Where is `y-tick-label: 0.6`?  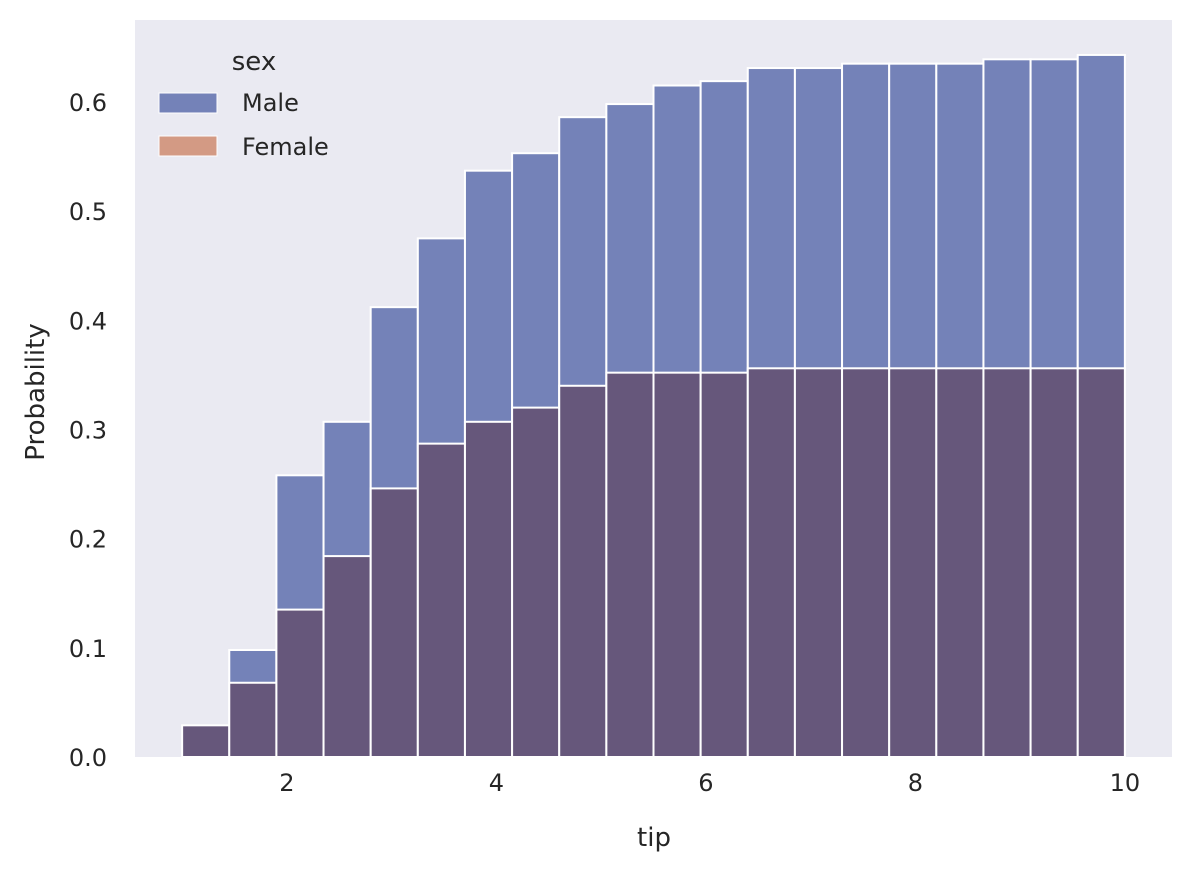 y-tick-label: 0.6 is located at coordinates (88, 103).